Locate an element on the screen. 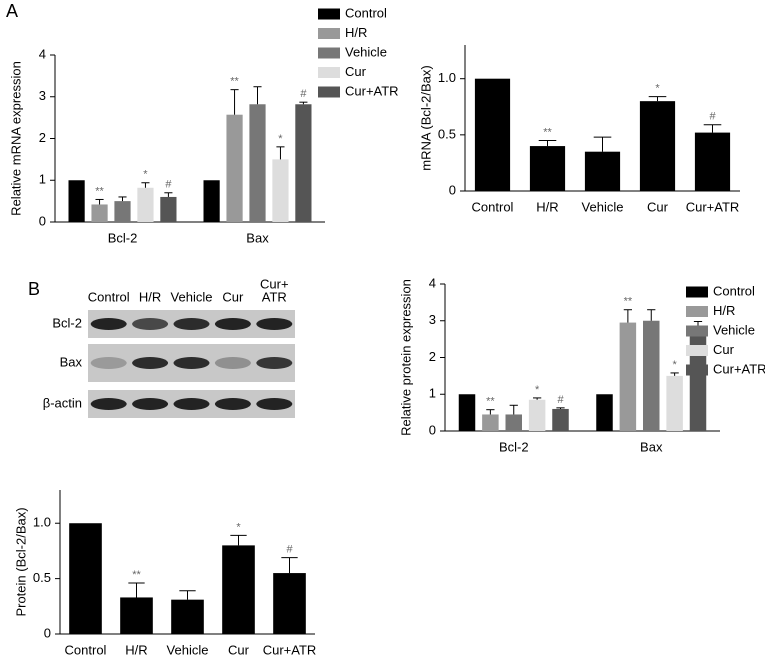  legend-label: H/R is located at coordinates (724, 310).